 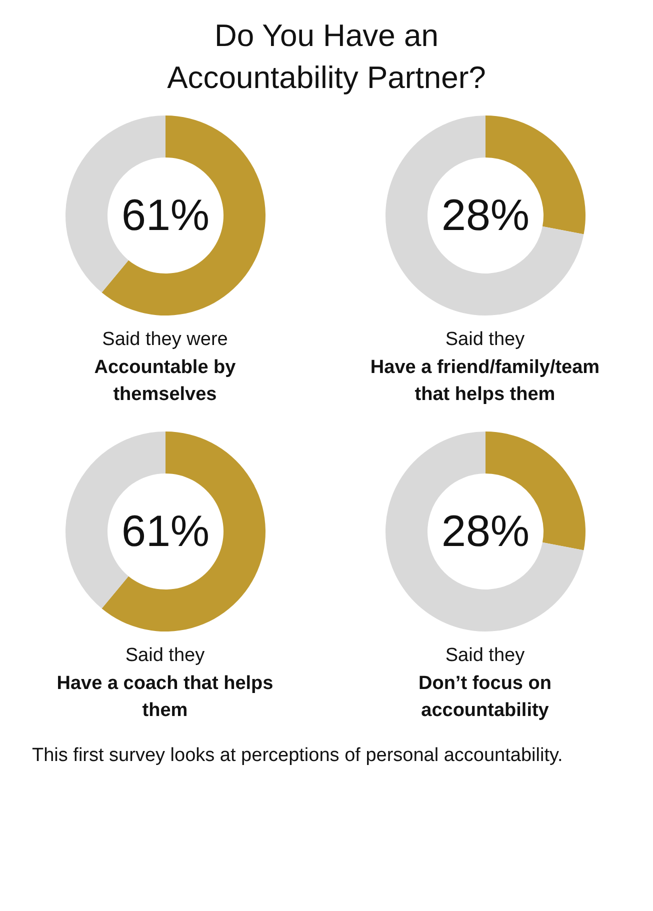 What do you see at coordinates (485, 697) in the screenshot?
I see `text: Don’t focus on accountability` at bounding box center [485, 697].